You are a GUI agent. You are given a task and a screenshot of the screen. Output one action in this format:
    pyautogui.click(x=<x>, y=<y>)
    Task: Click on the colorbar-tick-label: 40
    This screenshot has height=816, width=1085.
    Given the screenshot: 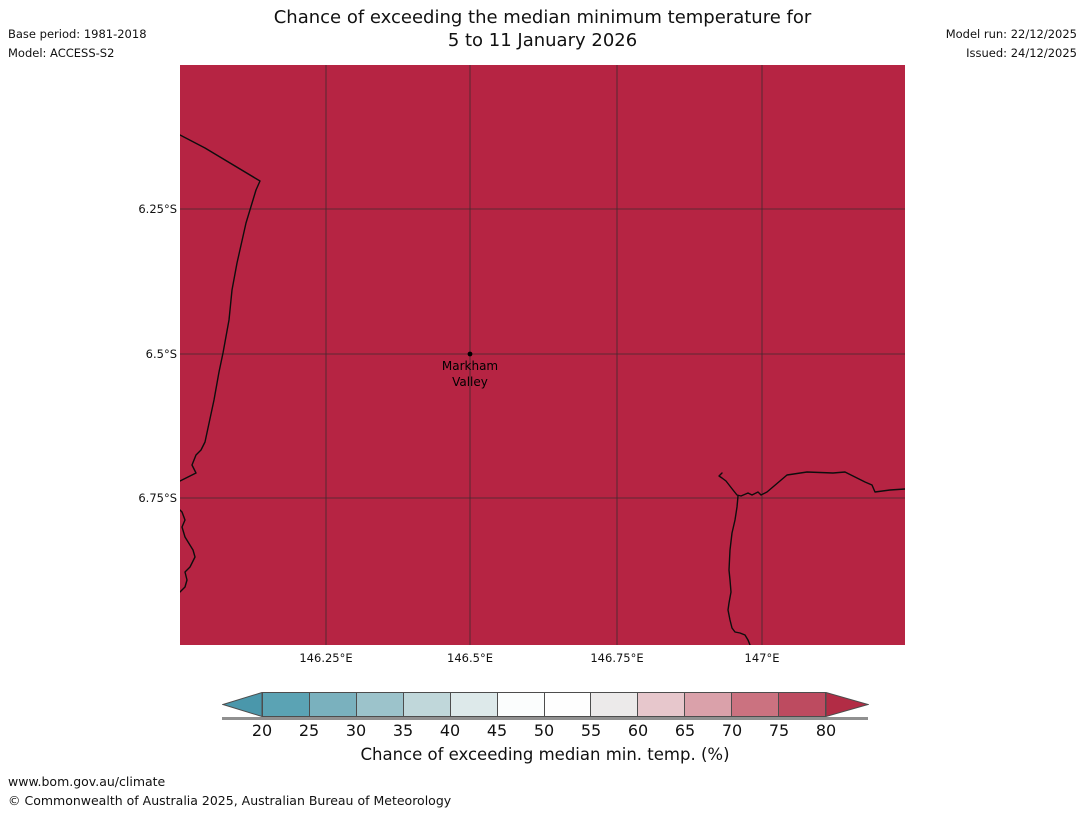 What is the action you would take?
    pyautogui.click(x=450, y=730)
    